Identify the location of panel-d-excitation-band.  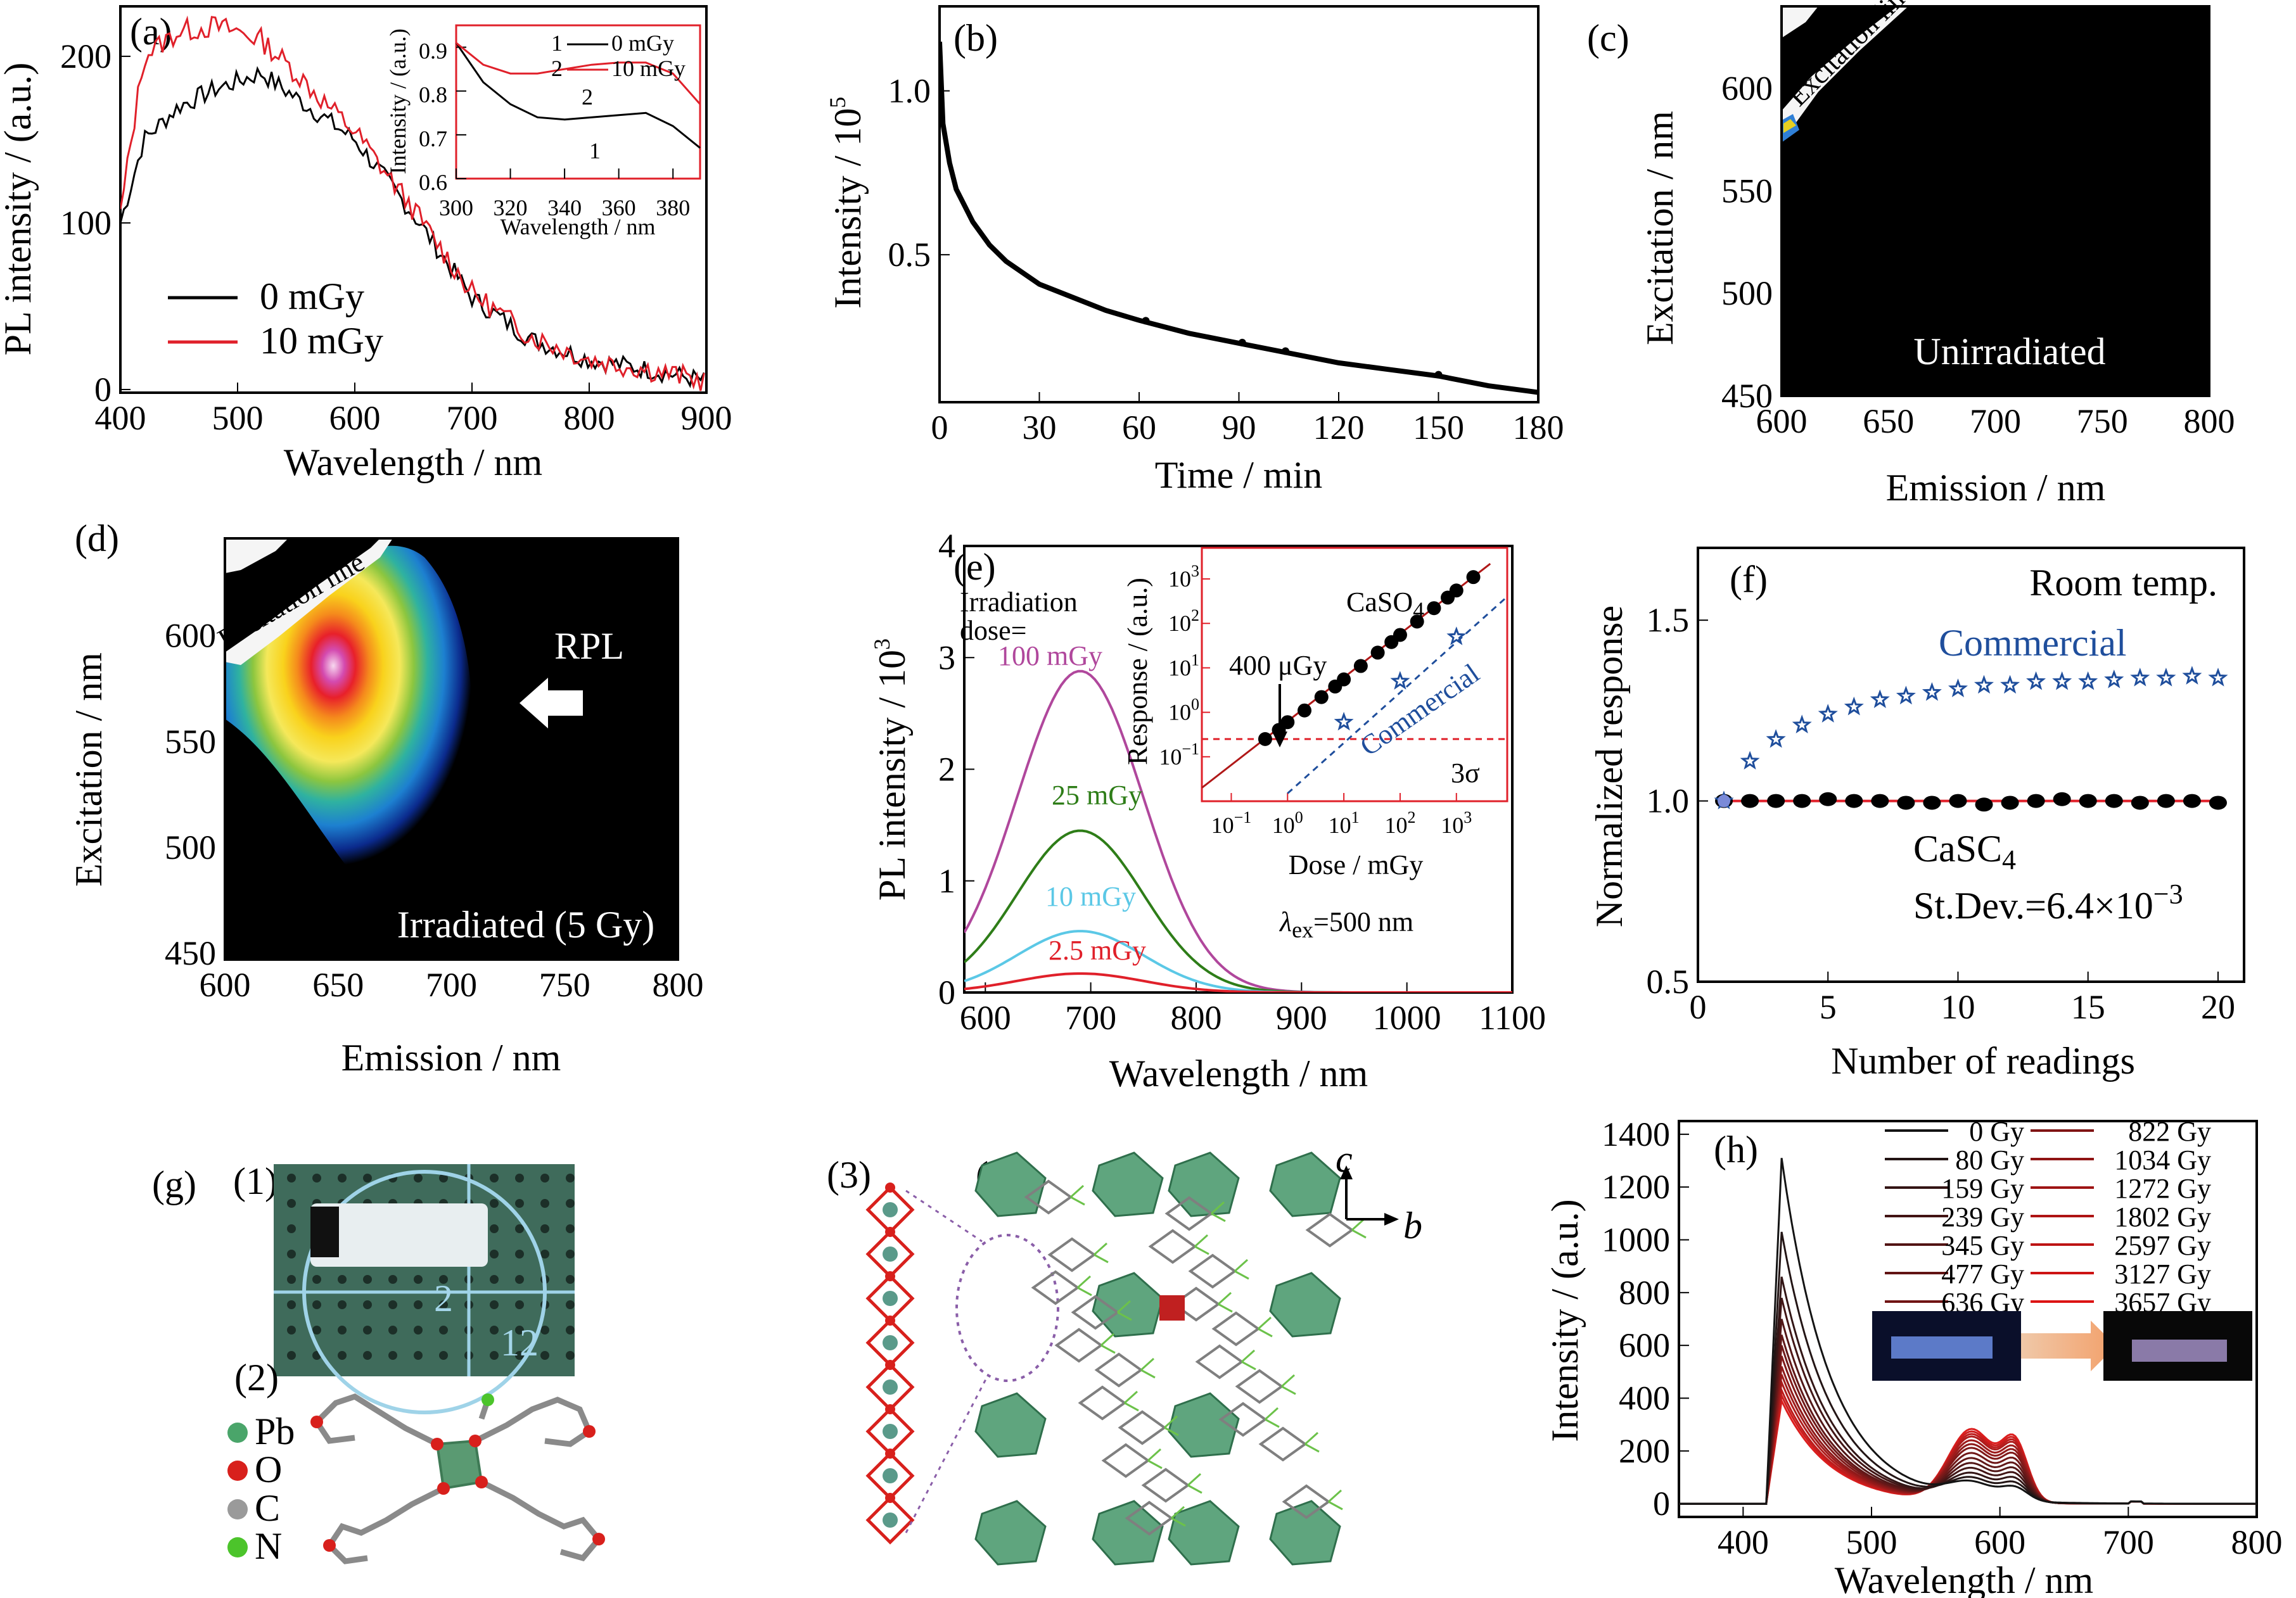
(309, 602).